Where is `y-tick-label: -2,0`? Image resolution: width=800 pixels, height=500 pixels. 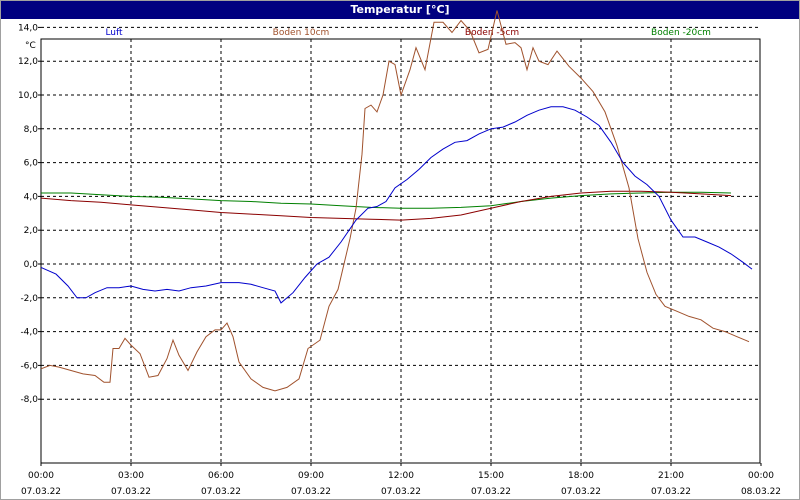 y-tick-label: -2,0 is located at coordinates (29, 299).